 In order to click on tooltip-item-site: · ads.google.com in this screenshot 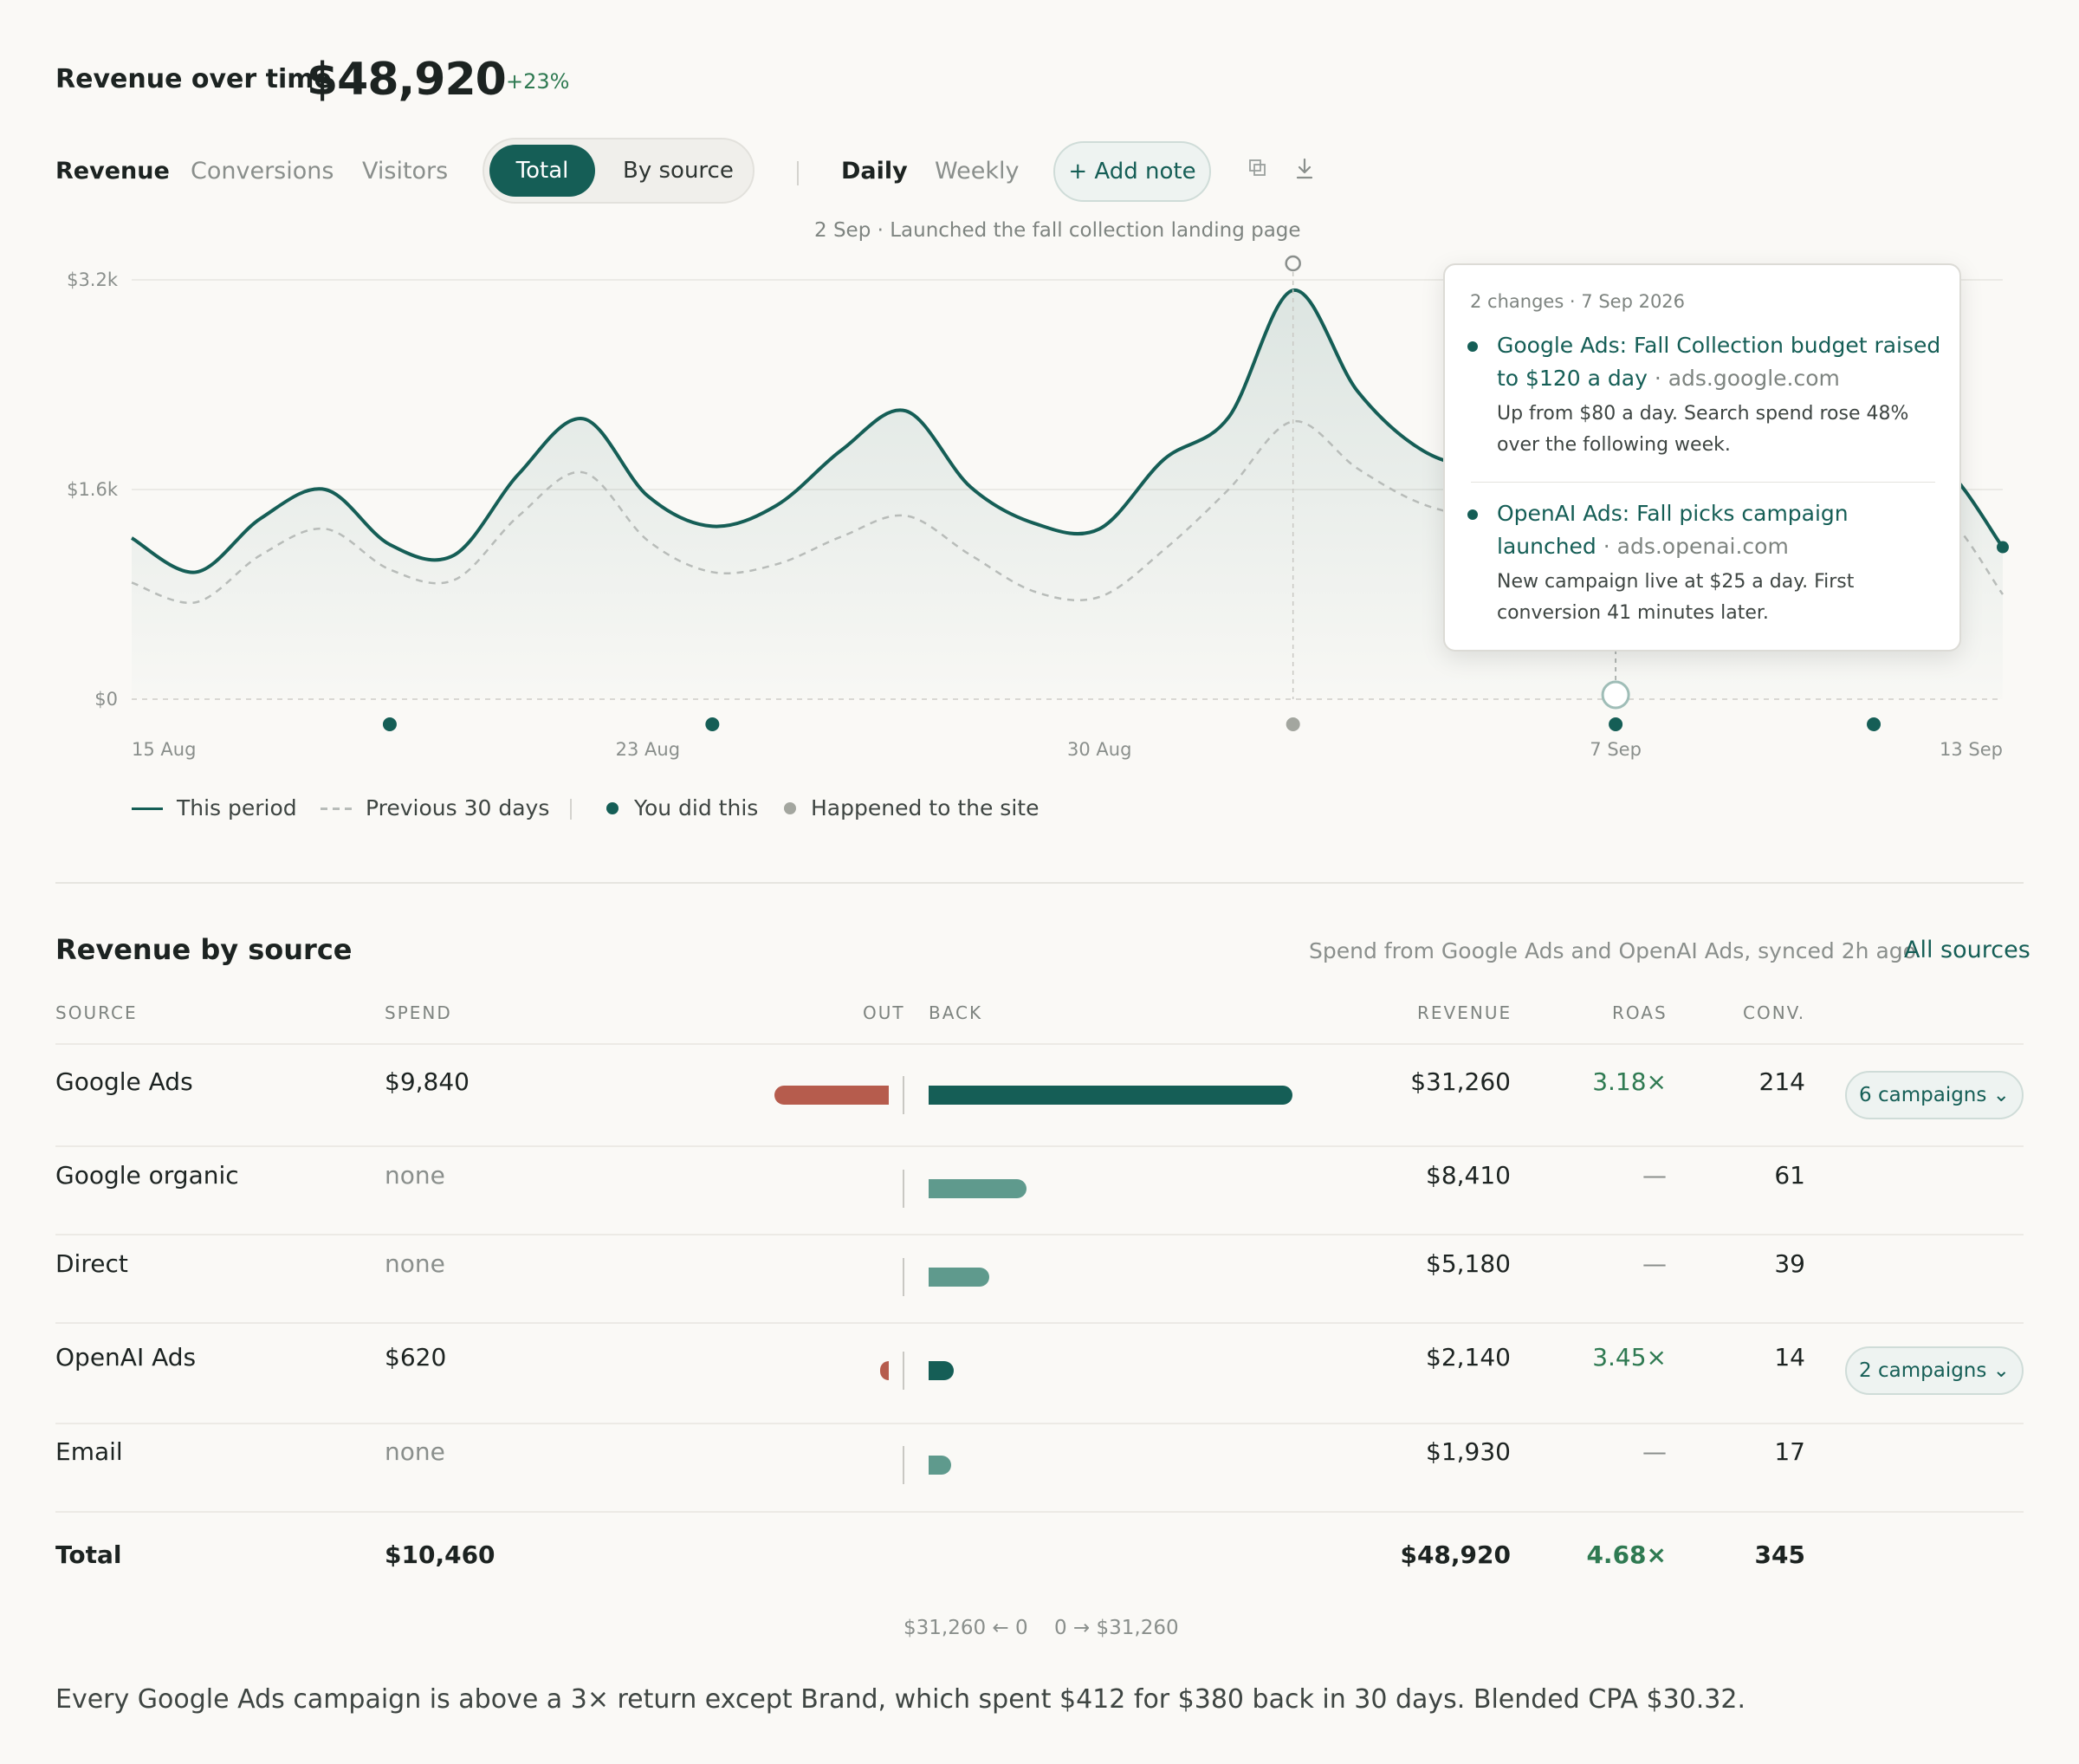, I will do `click(1747, 378)`.